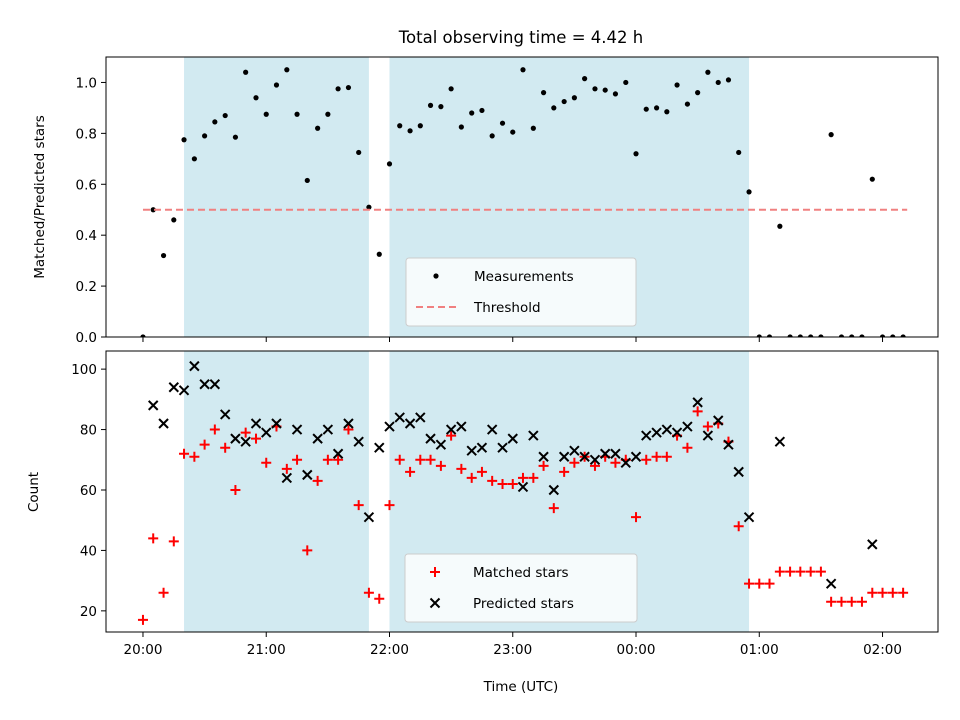  Describe the element at coordinates (636, 650) in the screenshot. I see `x-tick-label: 00:00` at that location.